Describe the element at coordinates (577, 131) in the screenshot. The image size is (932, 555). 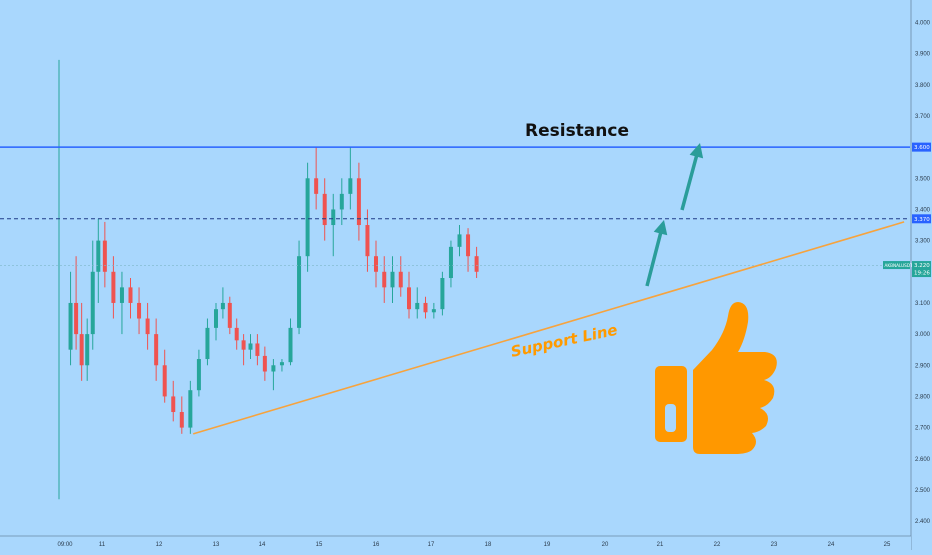
I see `resistance-label: Resistance` at that location.